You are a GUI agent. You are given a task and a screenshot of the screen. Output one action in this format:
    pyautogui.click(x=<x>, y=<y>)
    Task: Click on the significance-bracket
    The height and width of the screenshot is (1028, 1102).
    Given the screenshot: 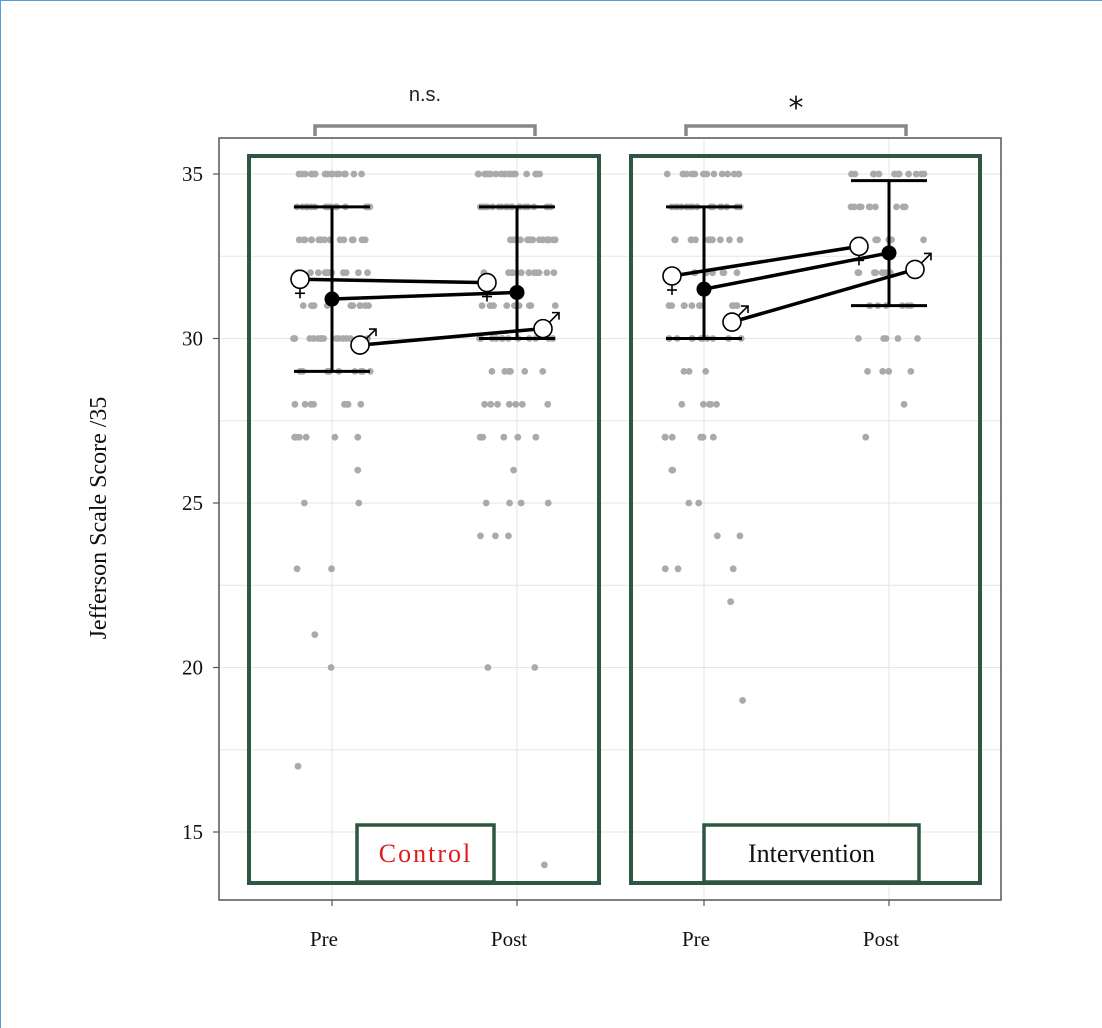 What is the action you would take?
    pyautogui.click(x=425, y=130)
    